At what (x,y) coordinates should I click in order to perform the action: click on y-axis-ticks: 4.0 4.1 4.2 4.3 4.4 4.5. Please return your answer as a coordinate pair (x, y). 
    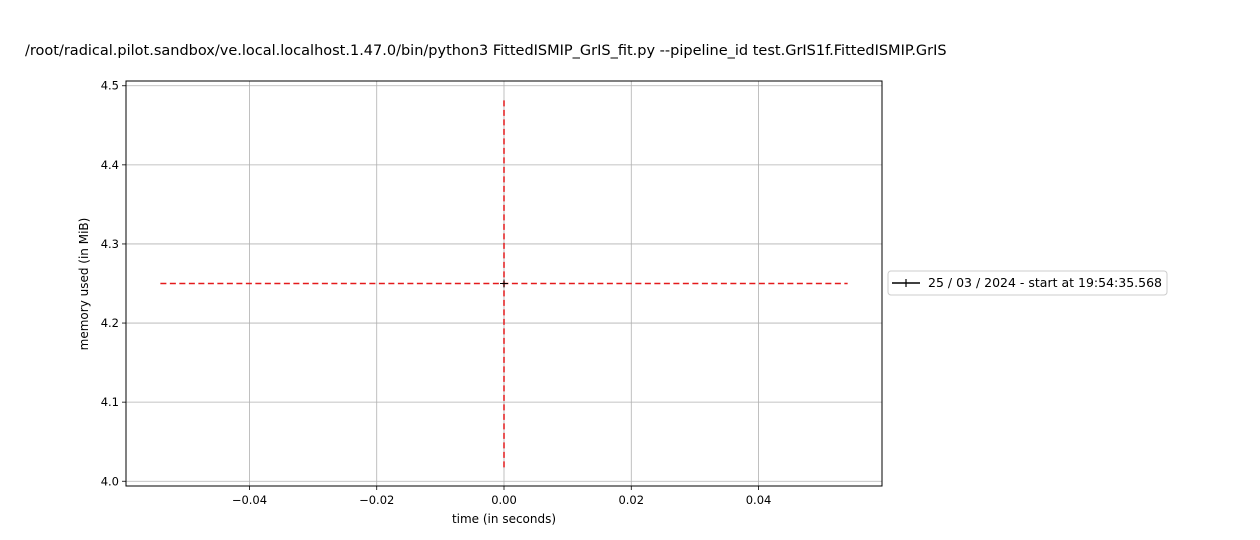
    Looking at the image, I should click on (113, 283).